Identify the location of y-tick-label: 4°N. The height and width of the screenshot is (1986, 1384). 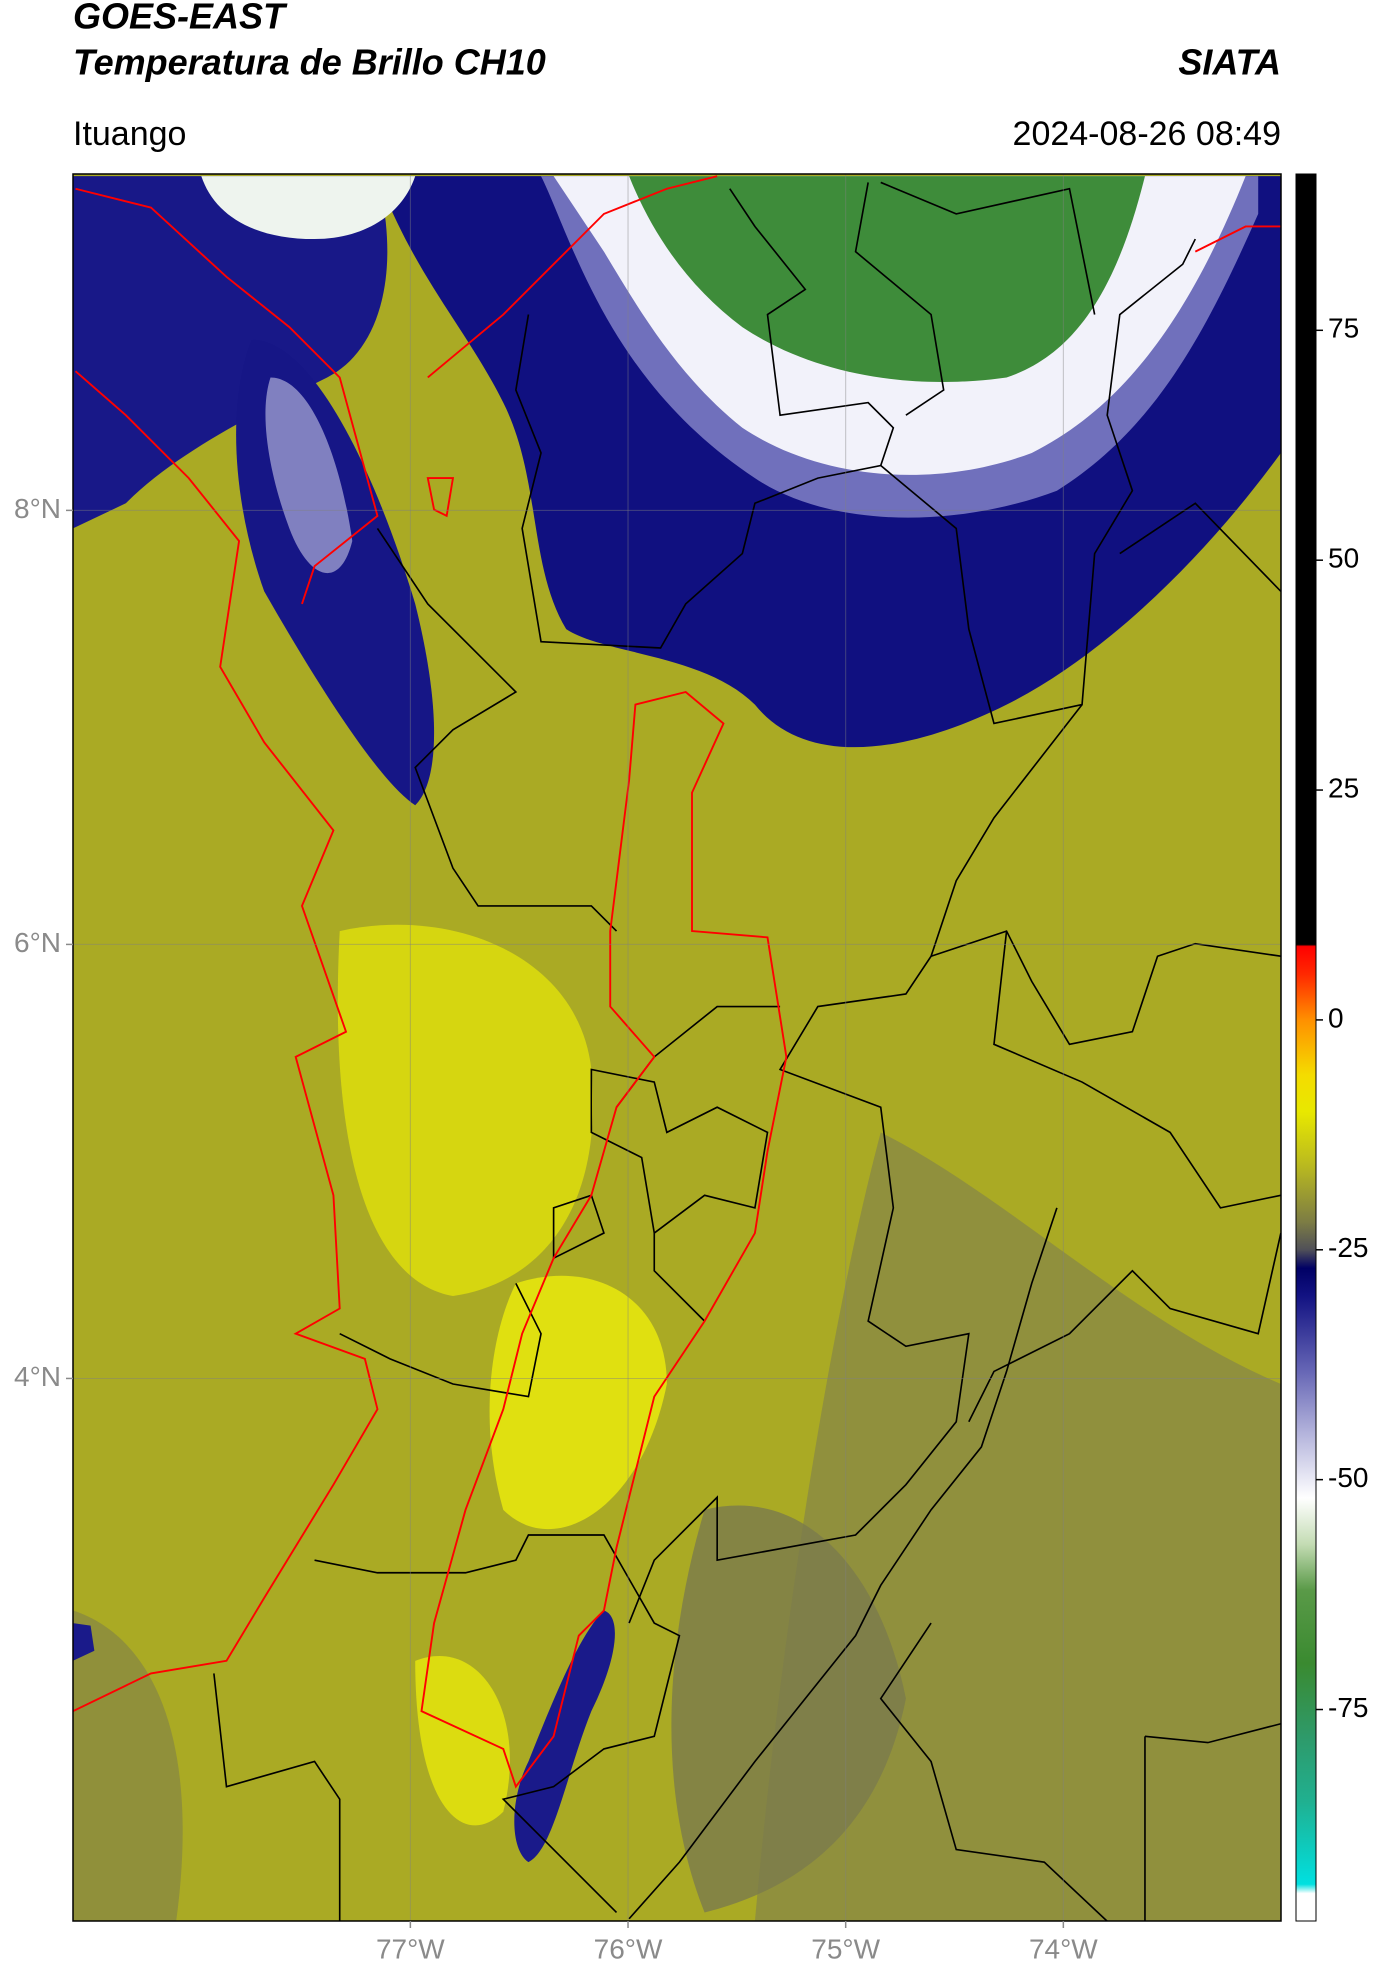
(37, 1376).